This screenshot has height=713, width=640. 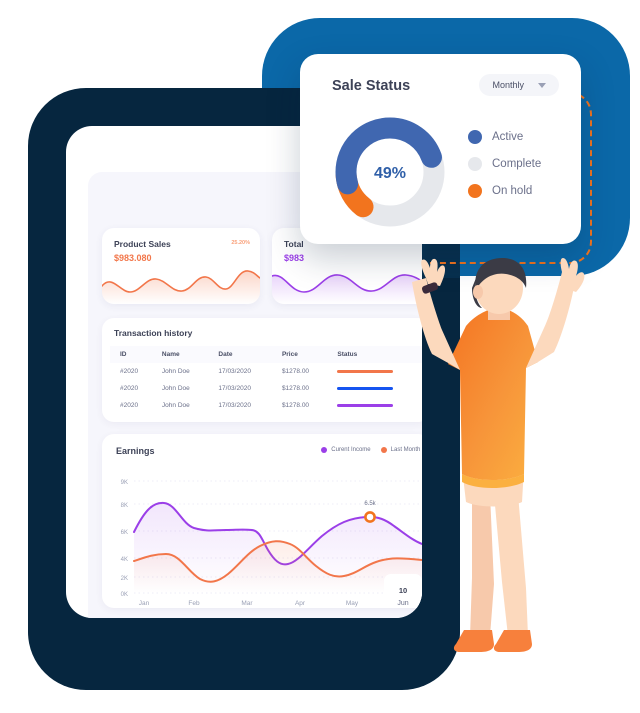 What do you see at coordinates (124, 579) in the screenshot?
I see `y-tick-label: 2K` at bounding box center [124, 579].